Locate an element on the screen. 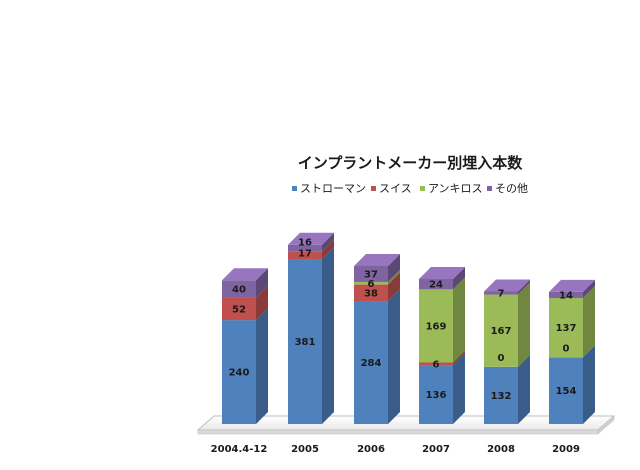 The image size is (640, 470). legend-item: その他 is located at coordinates (507, 188).